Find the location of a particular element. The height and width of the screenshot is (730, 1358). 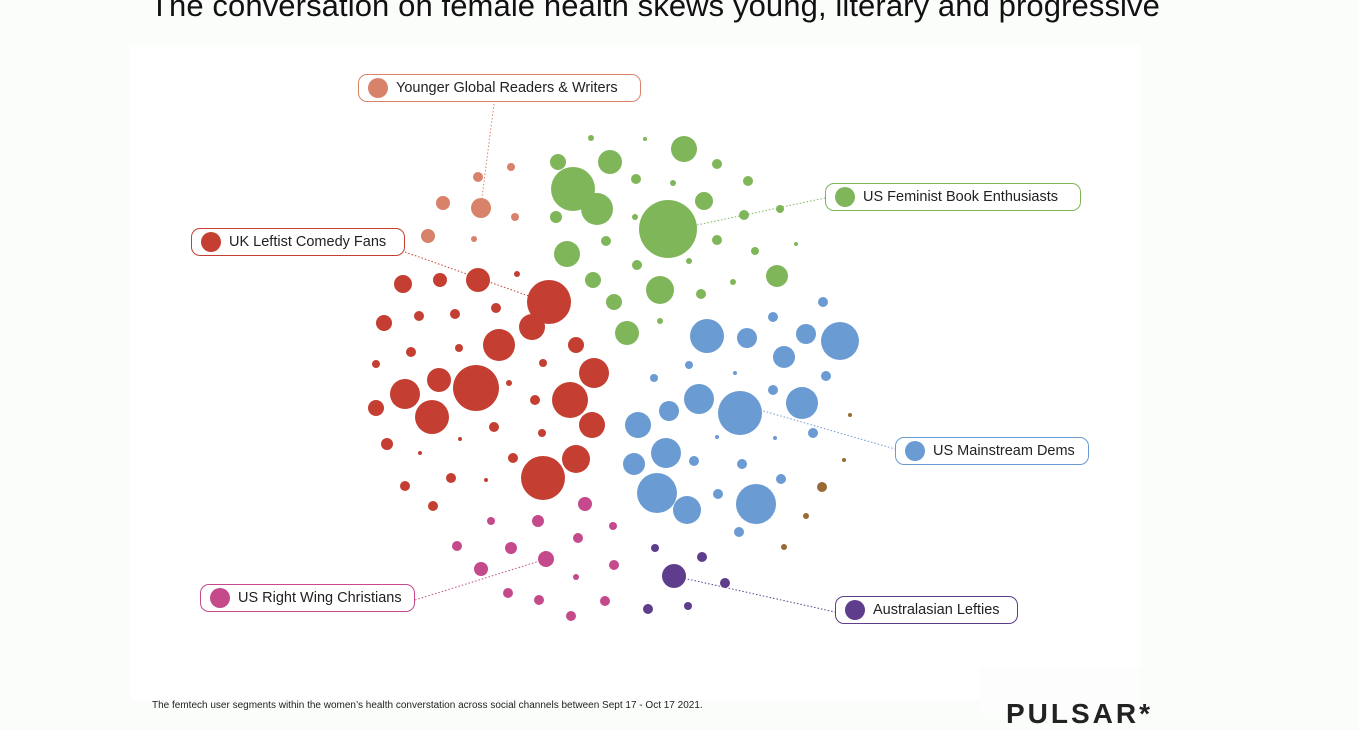

segment-label-text: Australasian Lefties is located at coordinates (936, 610).